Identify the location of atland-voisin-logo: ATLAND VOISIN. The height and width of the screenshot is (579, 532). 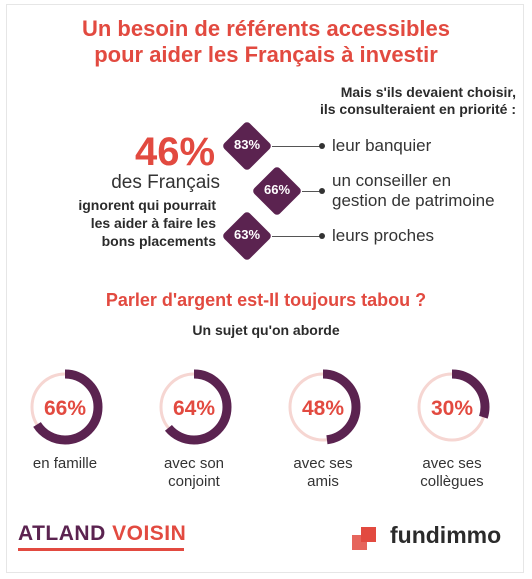
(102, 534).